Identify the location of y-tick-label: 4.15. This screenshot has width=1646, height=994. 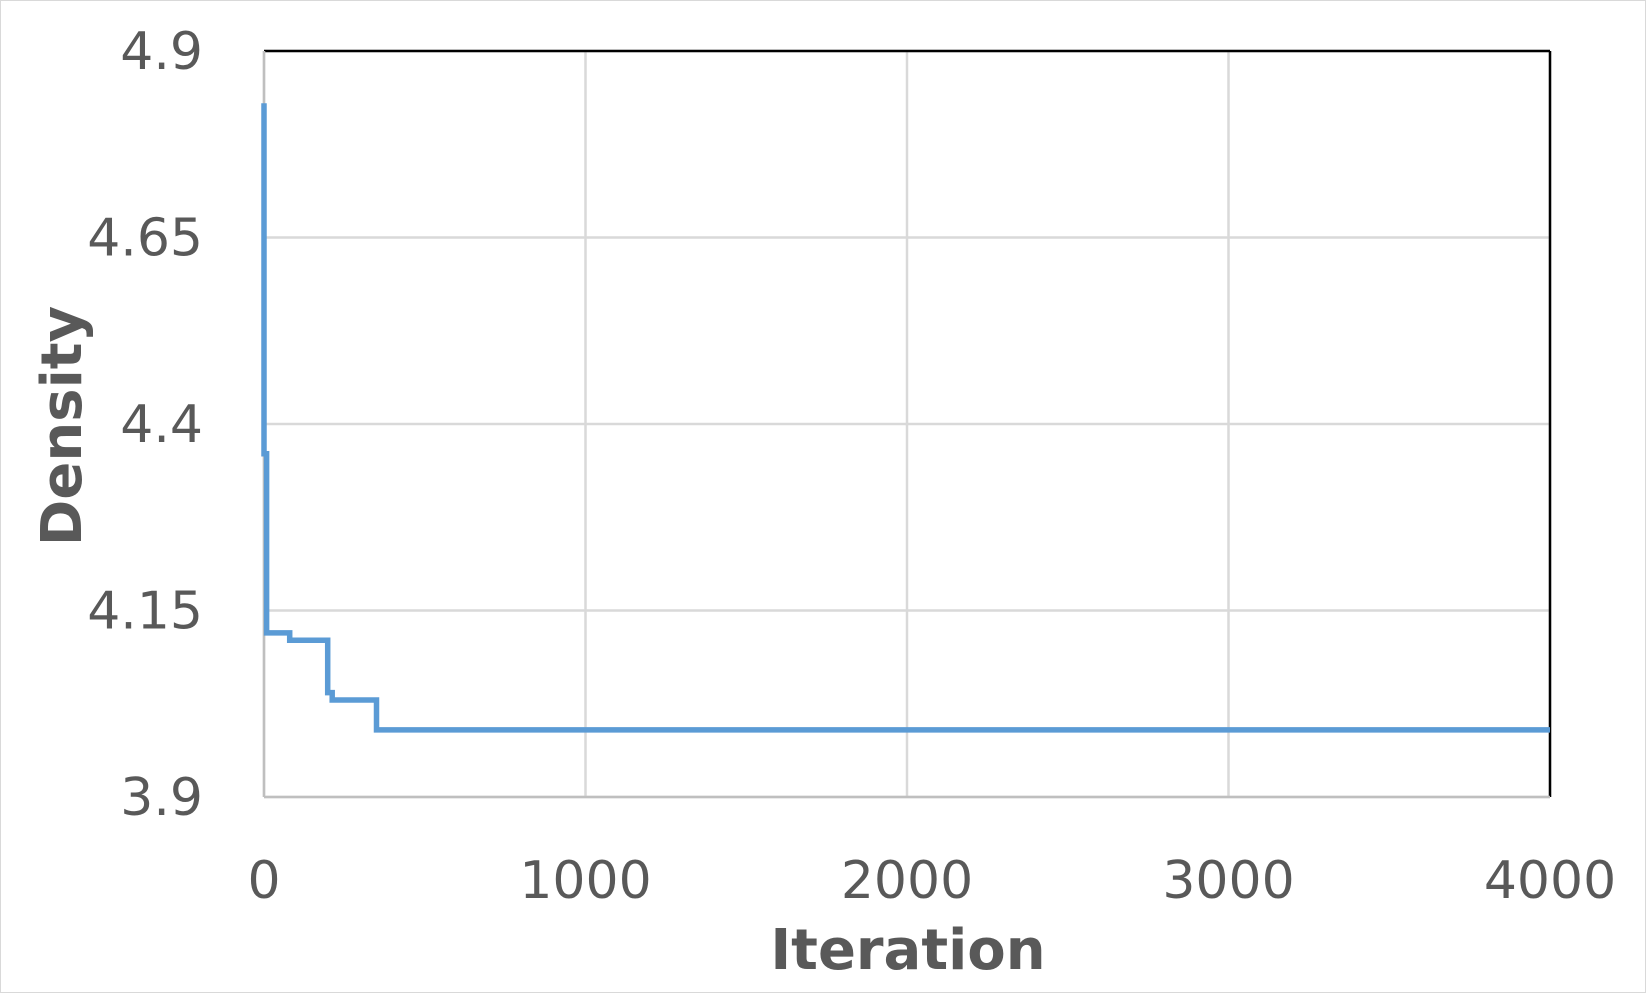
(145, 612).